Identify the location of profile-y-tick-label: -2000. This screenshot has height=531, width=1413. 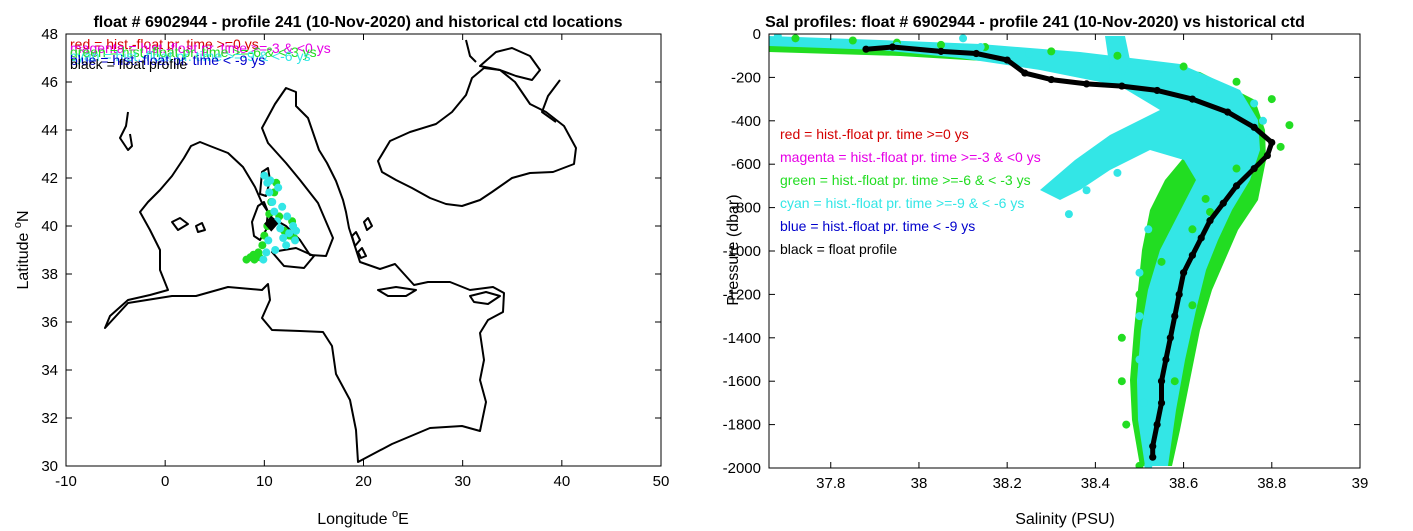
(742, 468).